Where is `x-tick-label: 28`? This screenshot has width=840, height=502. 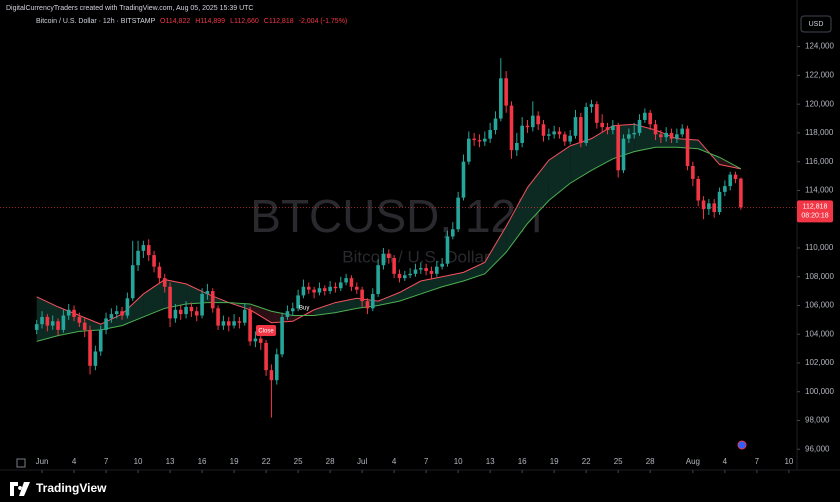
x-tick-label: 28 is located at coordinates (650, 461).